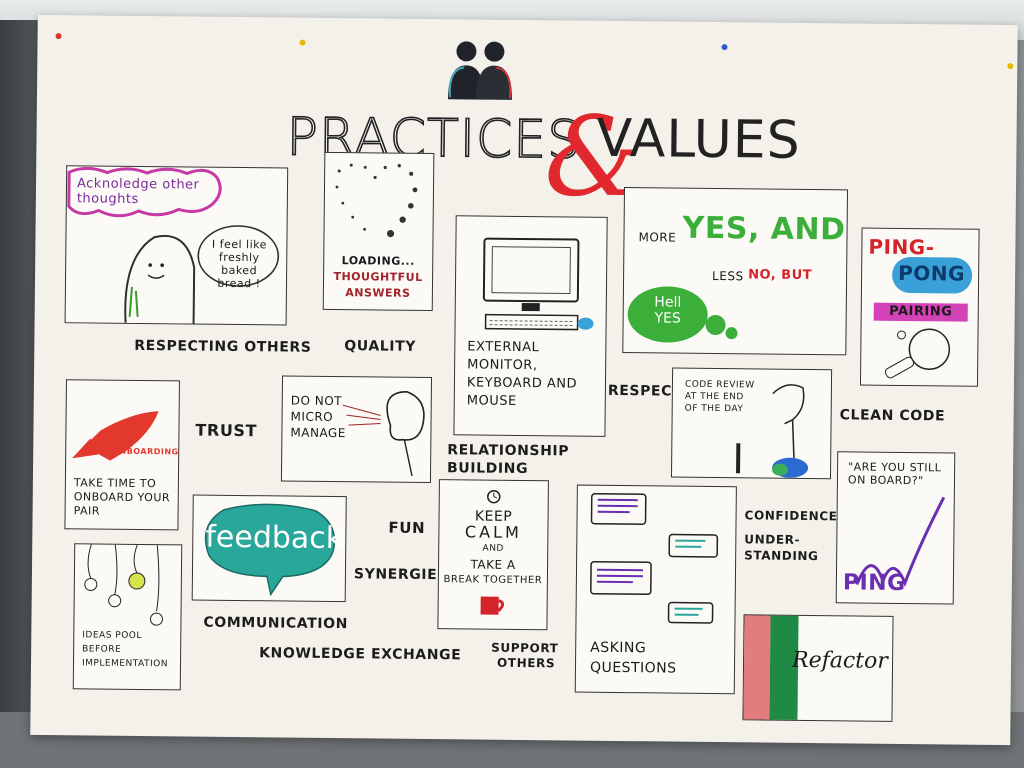 This screenshot has height=768, width=1024. Describe the element at coordinates (538, 284) in the screenshot. I see `monitor-keyboard-icon` at that location.